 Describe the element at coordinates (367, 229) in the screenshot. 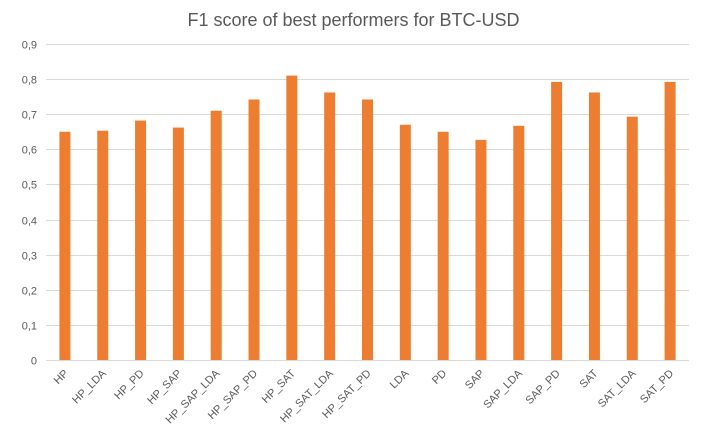

I see `bar-hp-sat-pd` at that location.